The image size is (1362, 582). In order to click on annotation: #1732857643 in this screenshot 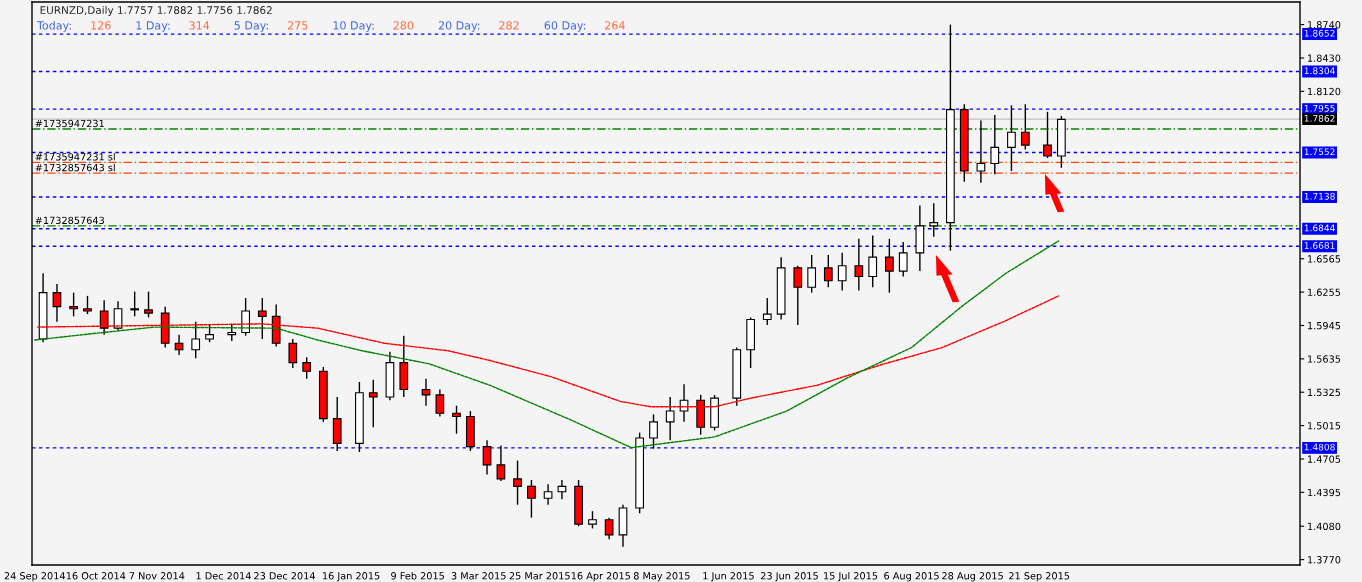, I will do `click(69, 220)`.